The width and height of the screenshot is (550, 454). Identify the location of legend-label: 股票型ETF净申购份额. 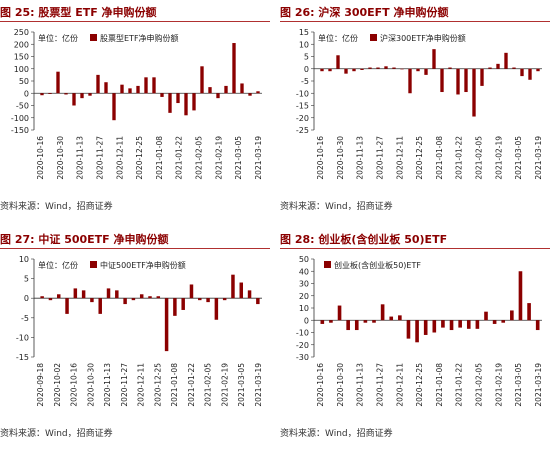
(139, 38).